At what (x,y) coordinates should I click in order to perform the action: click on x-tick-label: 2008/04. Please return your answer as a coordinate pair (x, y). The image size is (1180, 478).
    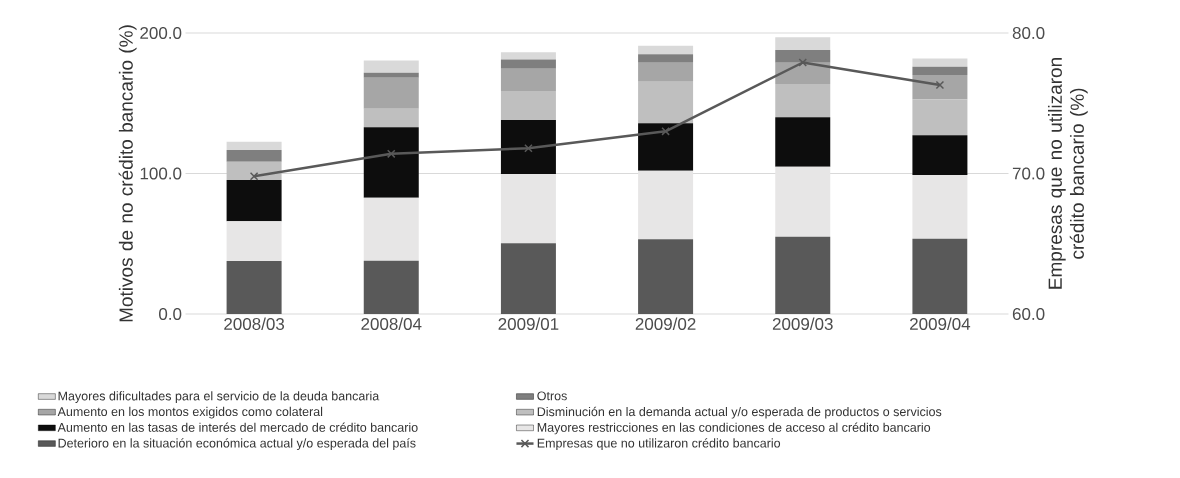
    Looking at the image, I should click on (391, 324).